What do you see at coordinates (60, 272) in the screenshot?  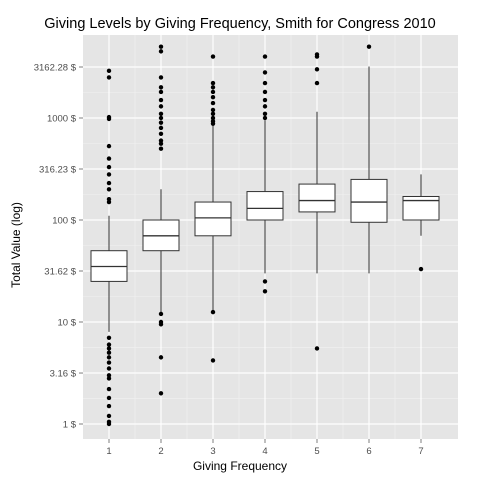 I see `y-tick-label: 31.62 $` at bounding box center [60, 272].